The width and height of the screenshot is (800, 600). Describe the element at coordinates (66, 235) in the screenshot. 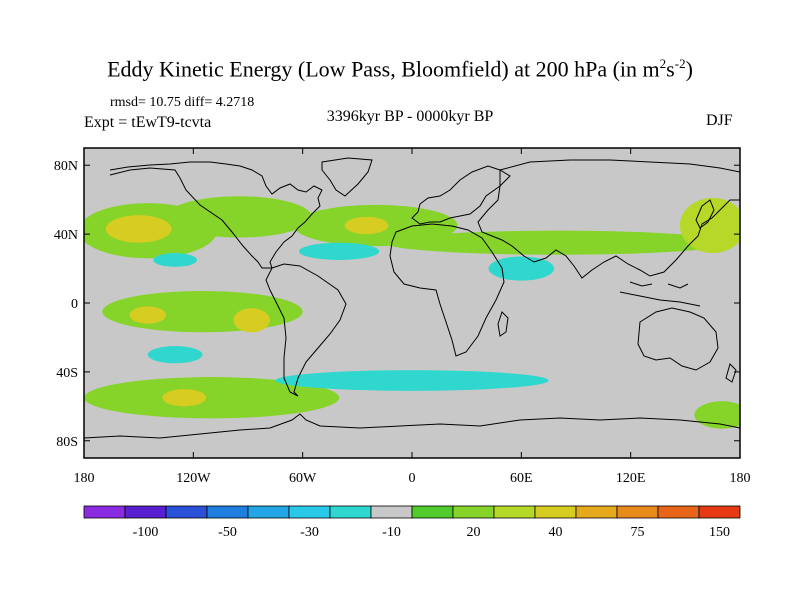

I see `y-tick-label: 40N` at that location.